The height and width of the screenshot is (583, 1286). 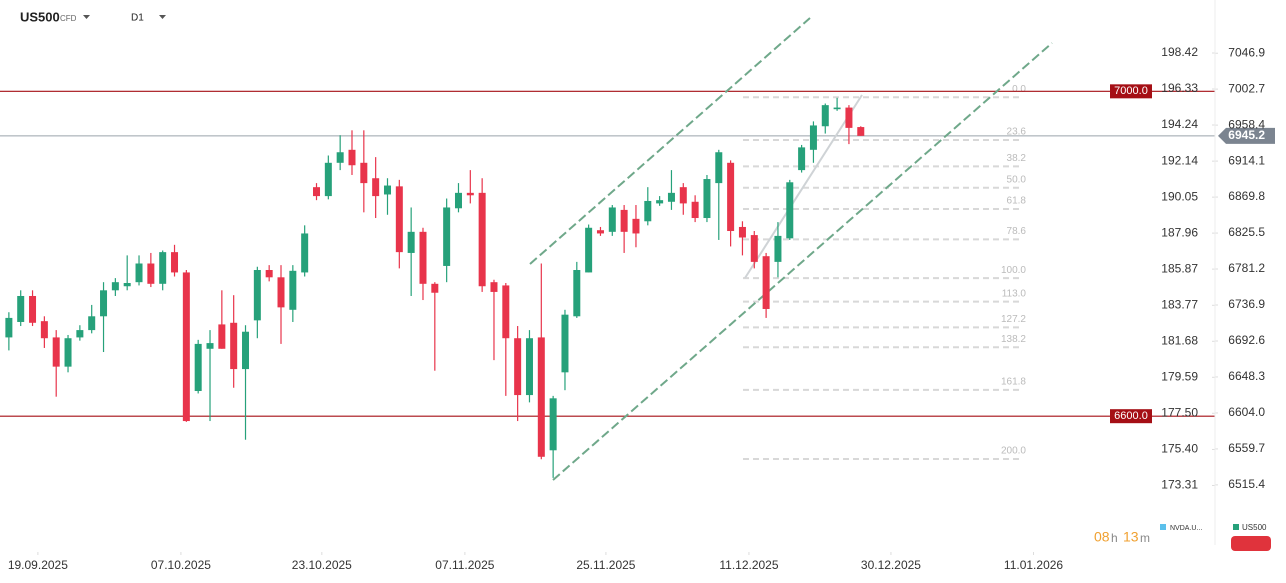 What do you see at coordinates (1246, 448) in the screenshot?
I see `y-tick-label: 6559.7` at bounding box center [1246, 448].